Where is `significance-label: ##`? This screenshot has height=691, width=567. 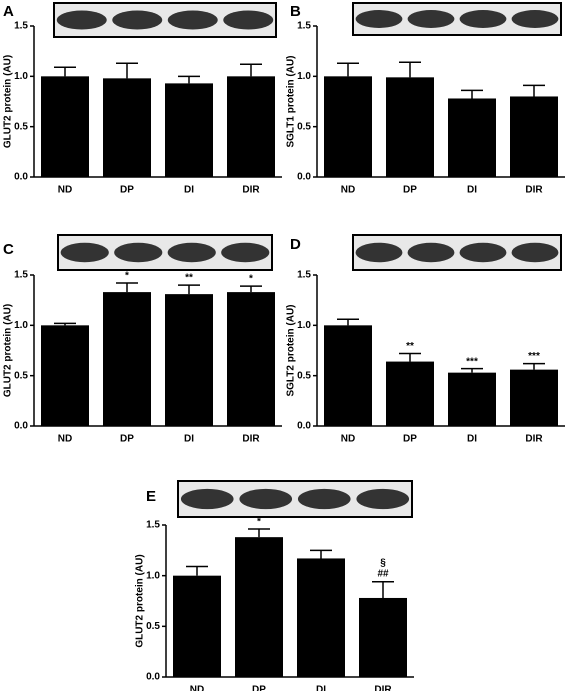 significance-label: ## is located at coordinates (383, 573).